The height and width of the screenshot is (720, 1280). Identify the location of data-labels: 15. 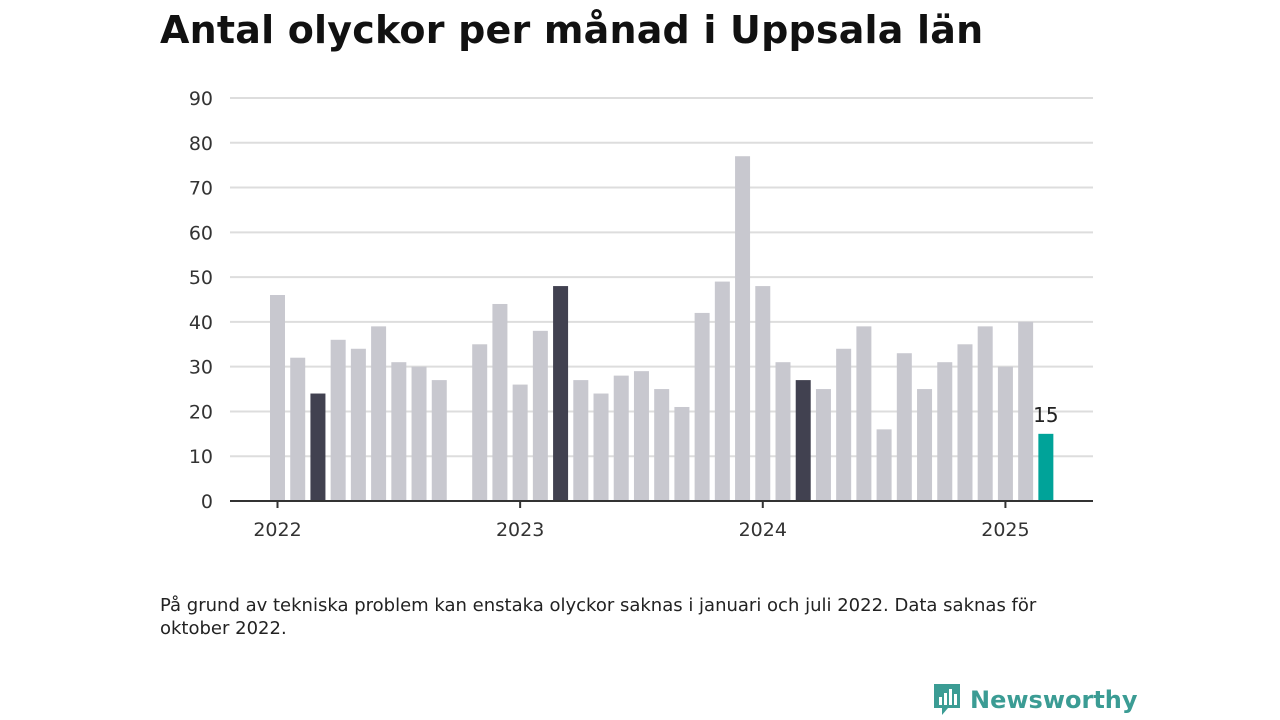
(1045, 415).